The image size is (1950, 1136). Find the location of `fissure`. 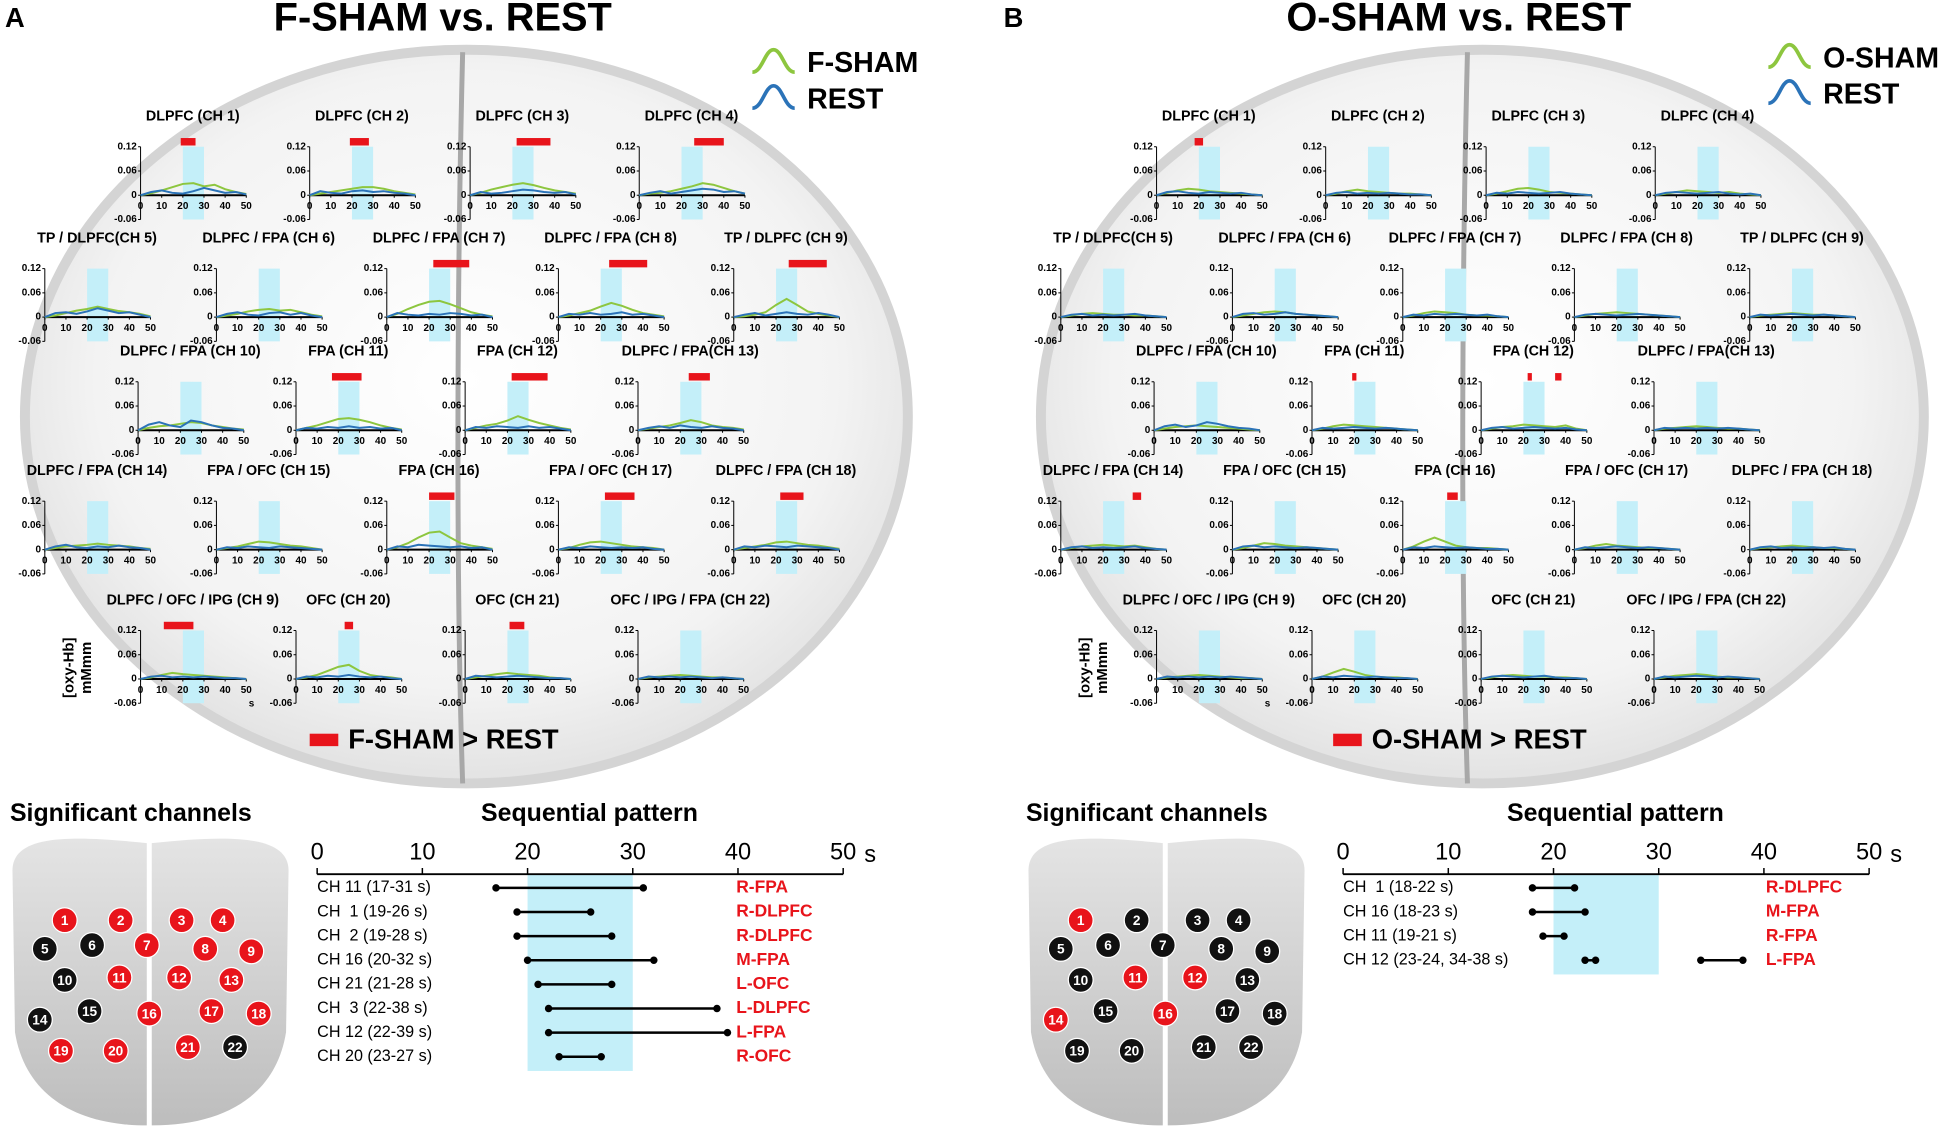

fissure is located at coordinates (1465, 418).